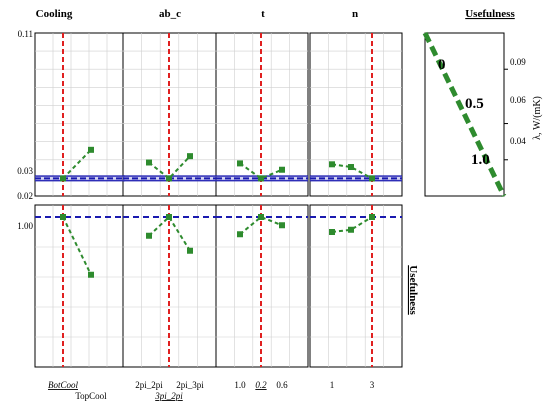 This screenshot has height=408, width=550. I want to click on usefulness-panel-ylabel: λ, W/(mK), so click(537, 118).